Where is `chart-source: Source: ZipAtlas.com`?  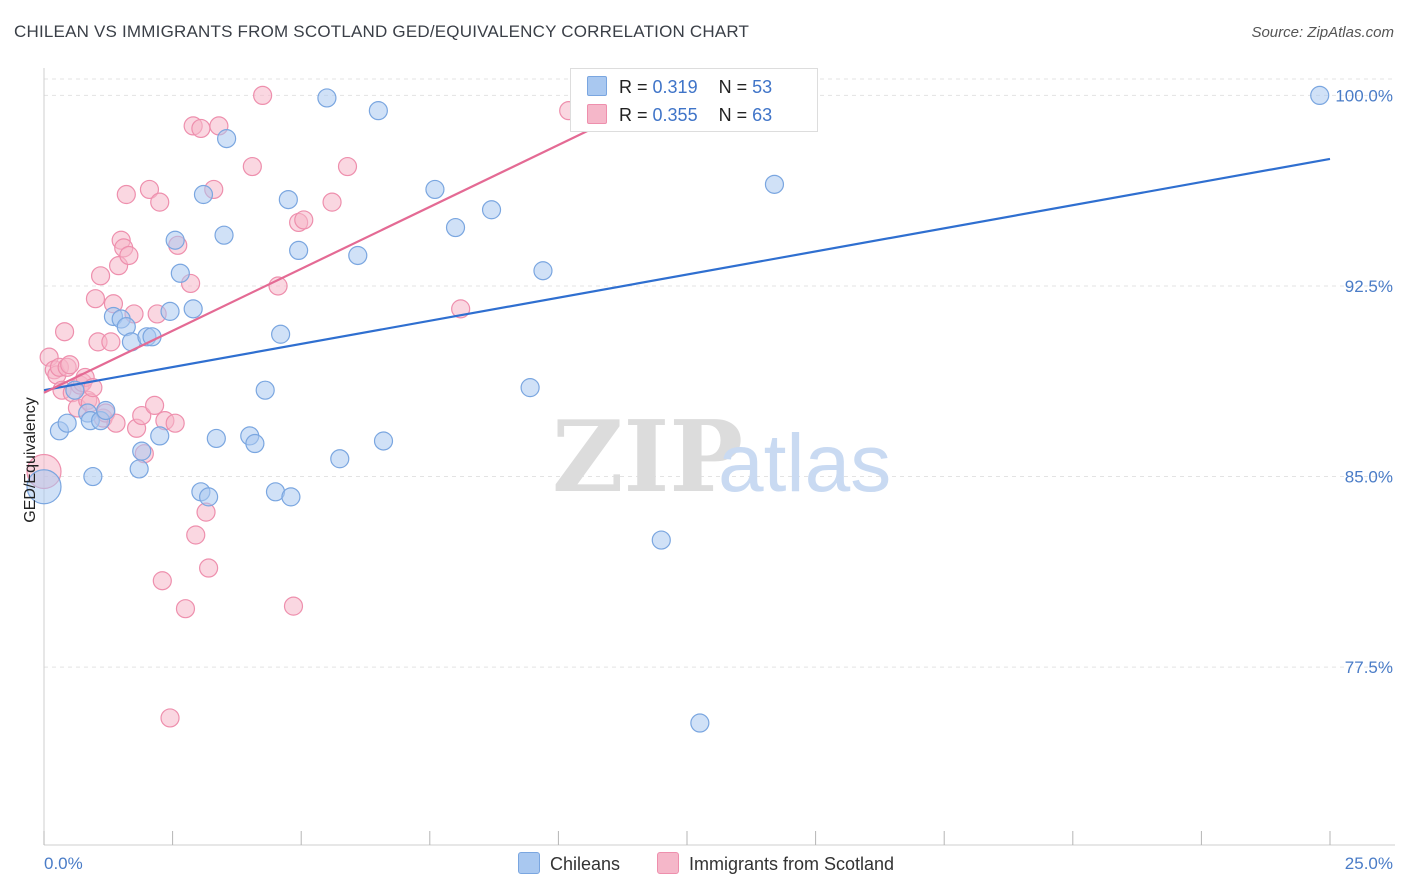
chart-source: Source: ZipAtlas.com is located at coordinates (1322, 32).